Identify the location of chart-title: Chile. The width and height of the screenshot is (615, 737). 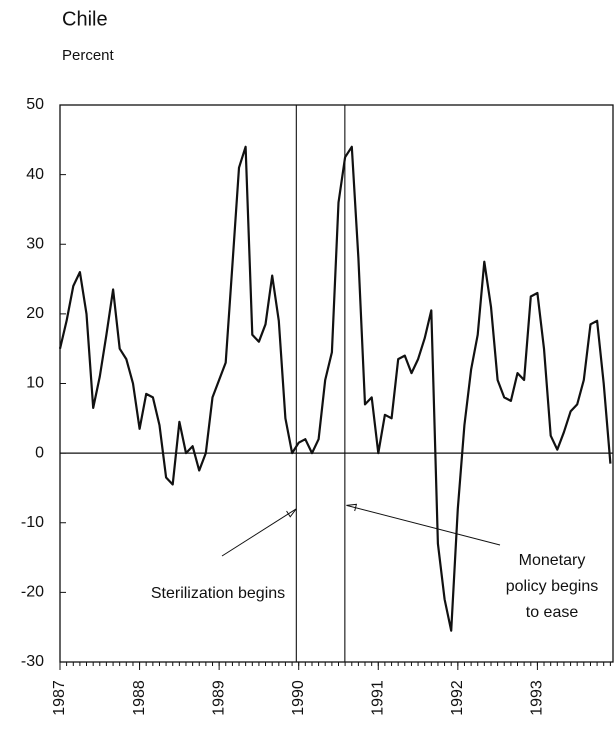
(85, 19).